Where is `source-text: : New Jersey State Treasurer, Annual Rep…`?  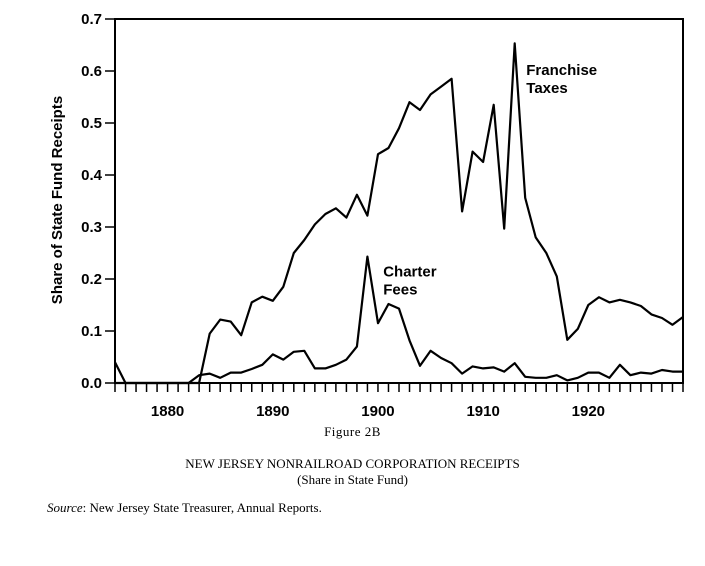
source-text: : New Jersey State Treasurer, Annual Rep… is located at coordinates (202, 507).